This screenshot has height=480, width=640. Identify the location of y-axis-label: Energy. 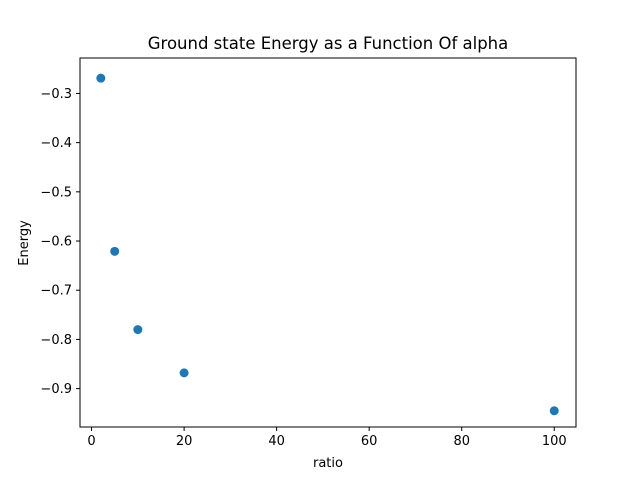
(24, 243).